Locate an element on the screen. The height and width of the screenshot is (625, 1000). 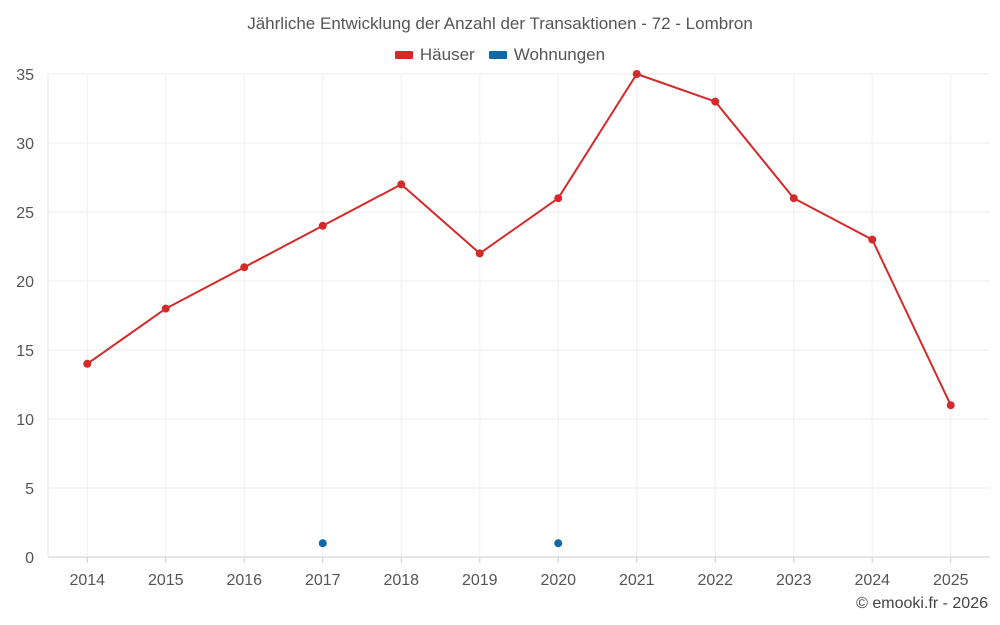
x-tick-label: 2022 is located at coordinates (715, 580).